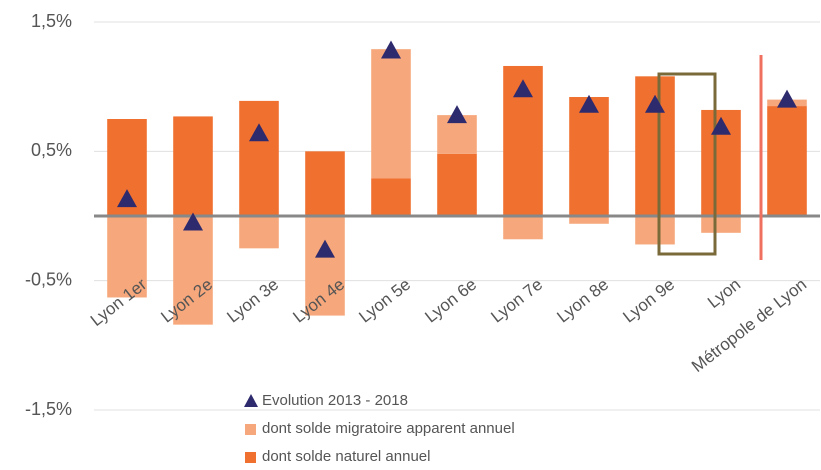 This screenshot has height=470, width=821. Describe the element at coordinates (384, 301) in the screenshot. I see `x-tick-label: Lyon 5e` at that location.